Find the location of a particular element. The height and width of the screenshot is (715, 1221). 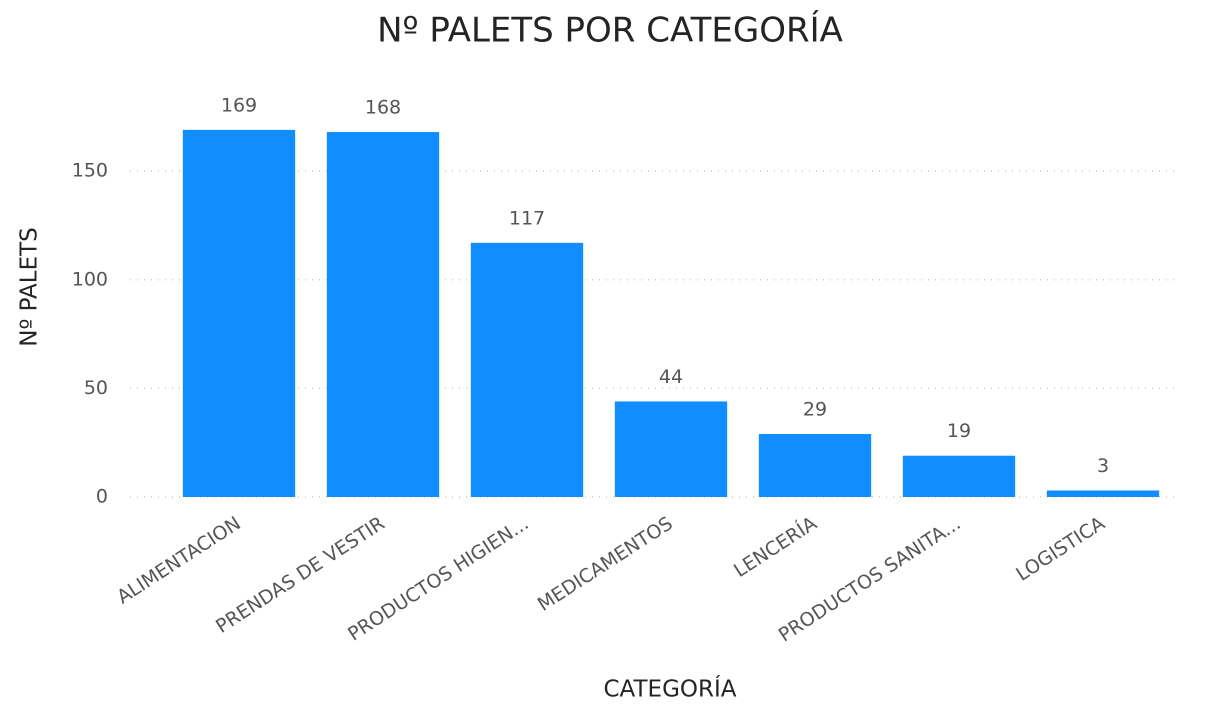

y-tick-label: 0 is located at coordinates (102, 497).